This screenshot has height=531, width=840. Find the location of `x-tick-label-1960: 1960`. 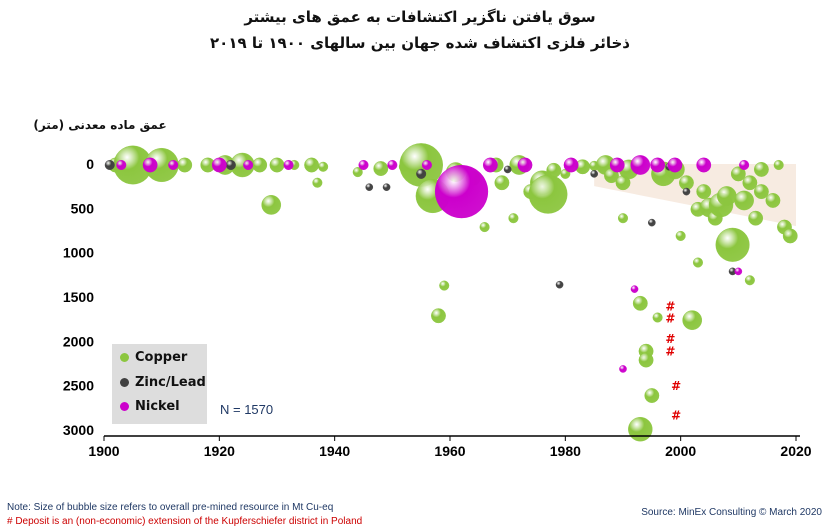

x-tick-label-1960: 1960 is located at coordinates (449, 451).